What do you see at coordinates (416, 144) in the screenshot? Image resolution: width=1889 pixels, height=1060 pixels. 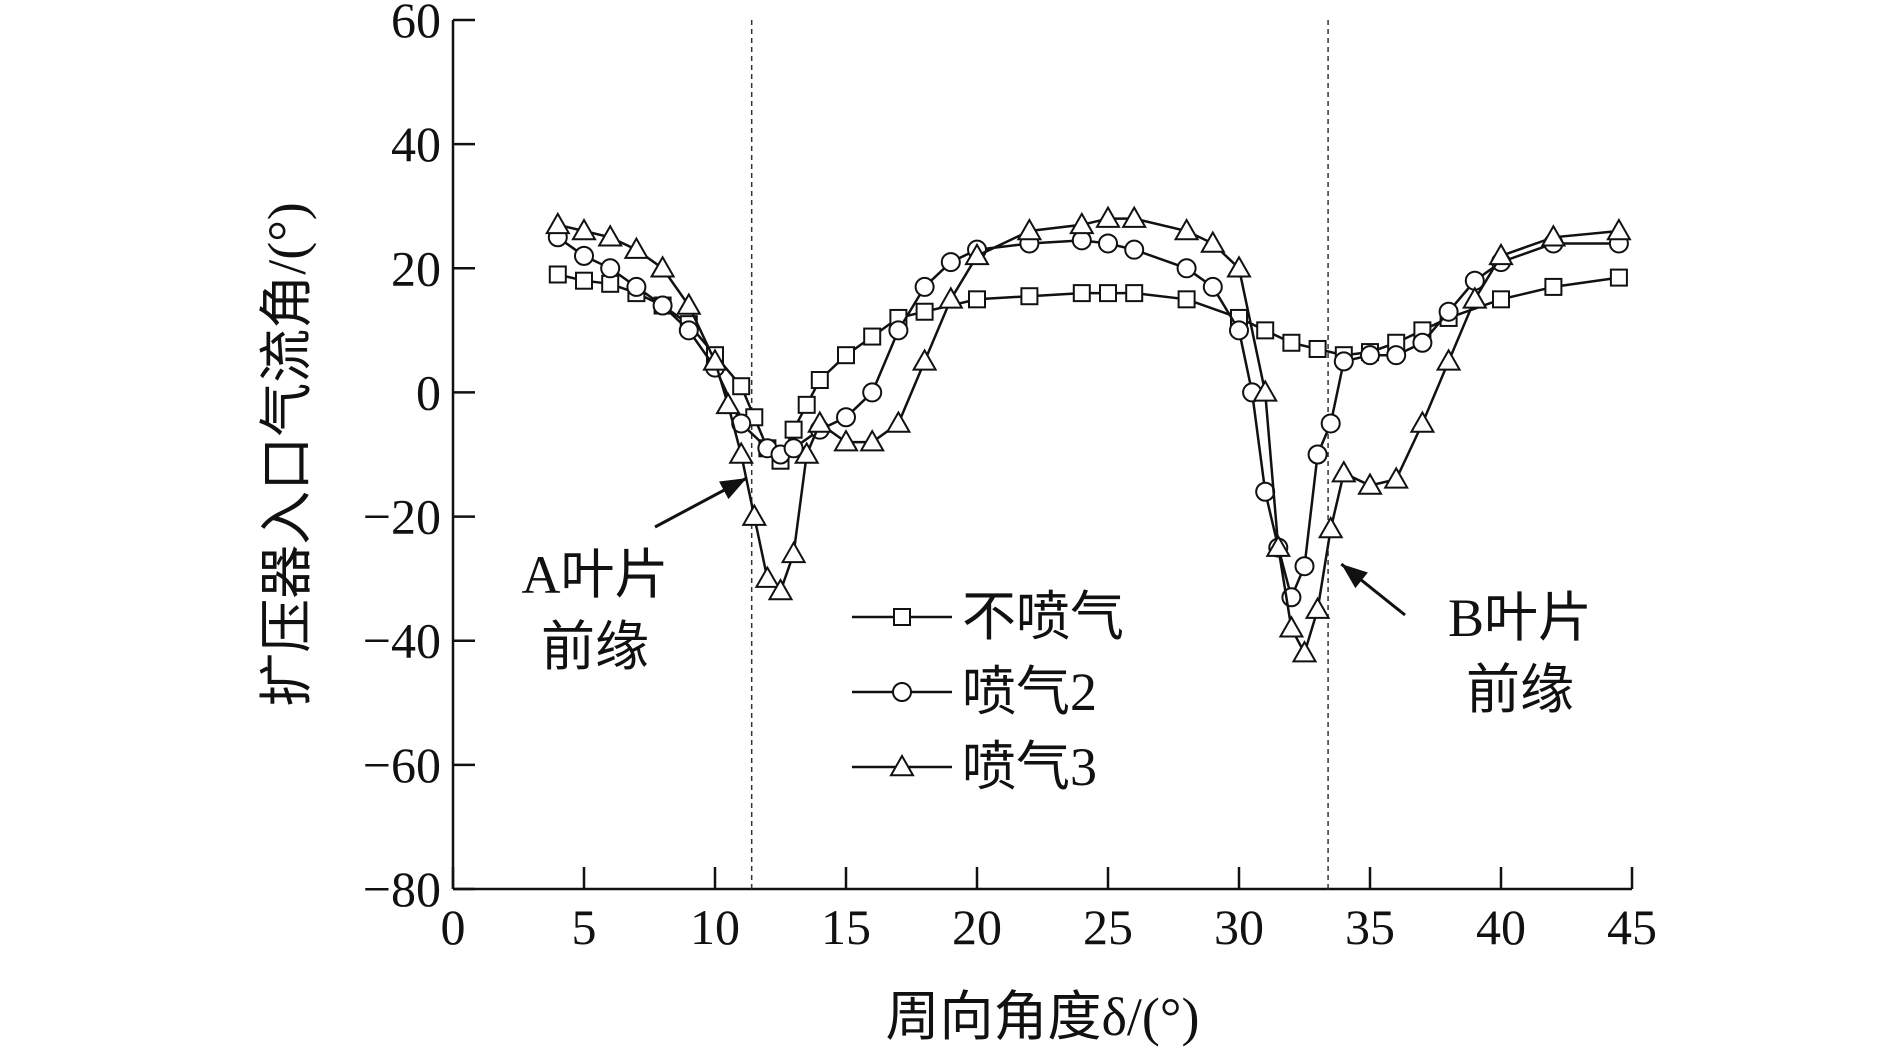 I see `y-tick-label: 40` at bounding box center [416, 144].